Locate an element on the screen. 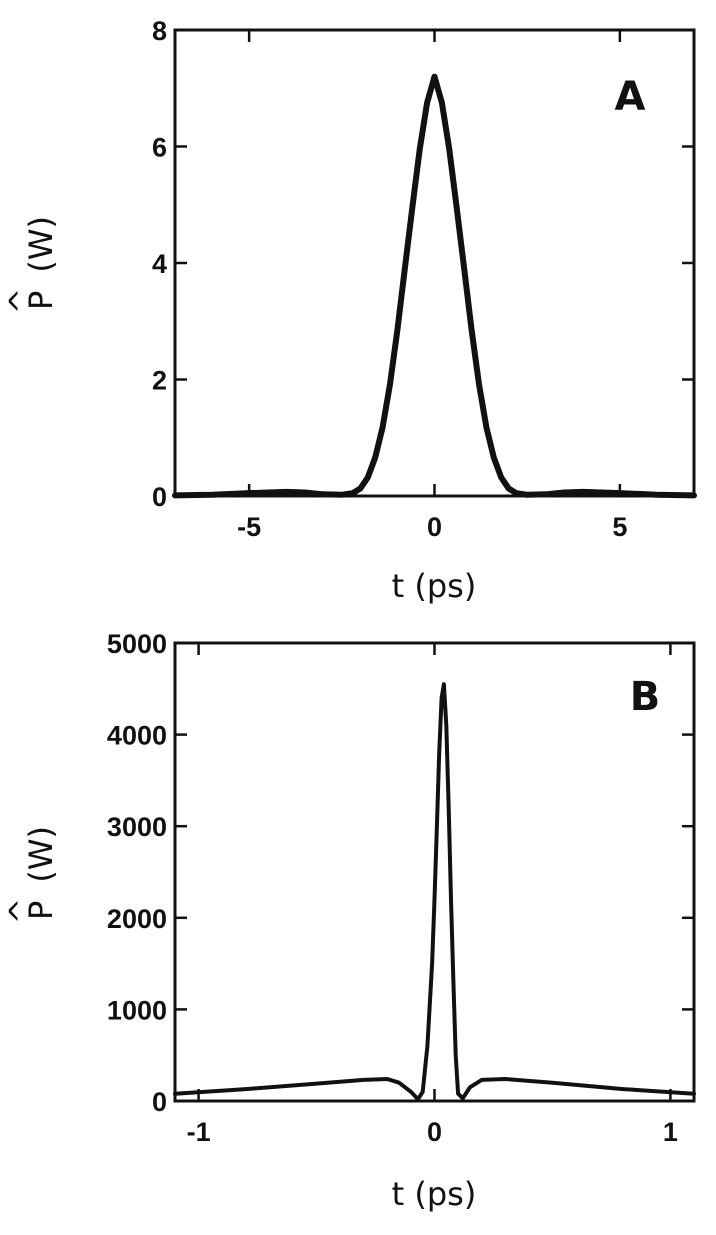  panel-a-y-tick-label: 0 is located at coordinates (159, 497).